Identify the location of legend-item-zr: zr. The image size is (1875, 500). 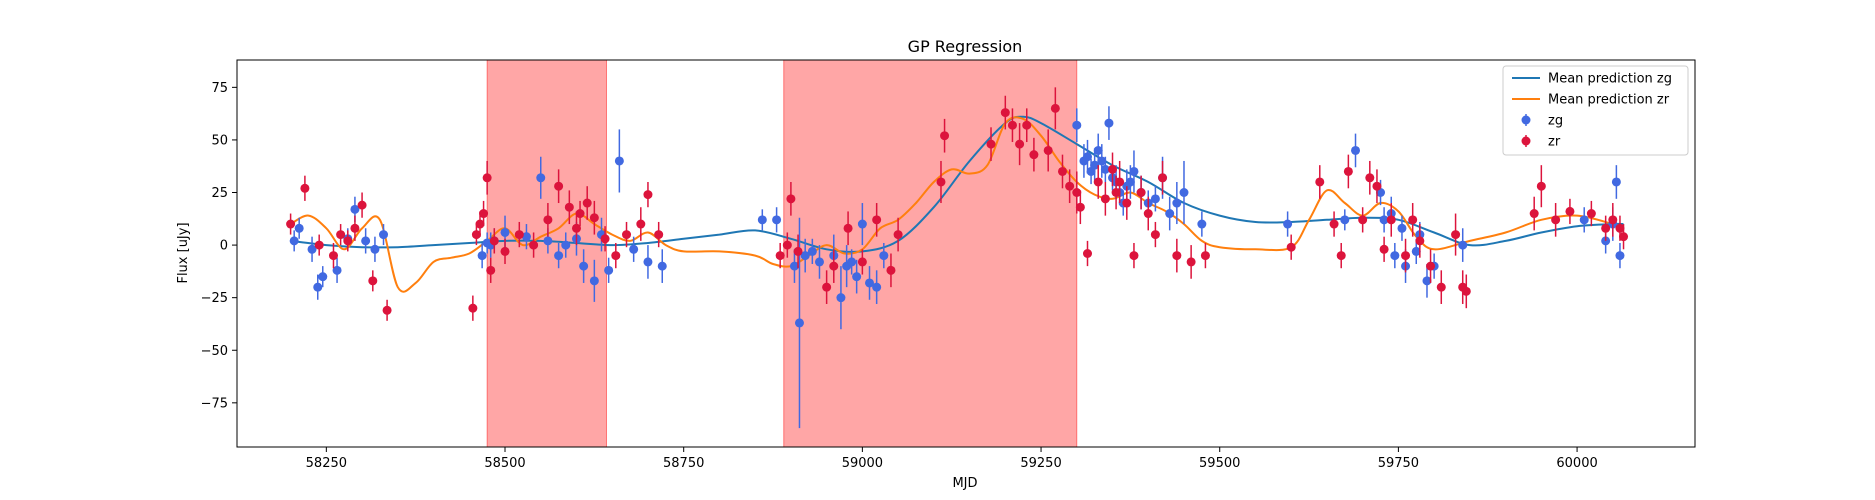
(1541, 142).